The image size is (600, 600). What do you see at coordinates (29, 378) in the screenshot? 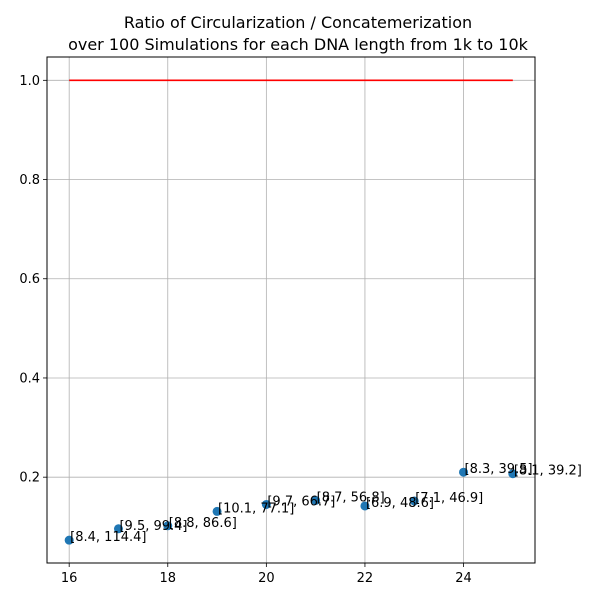
I see `y-tick-label: 0.4` at bounding box center [29, 378].